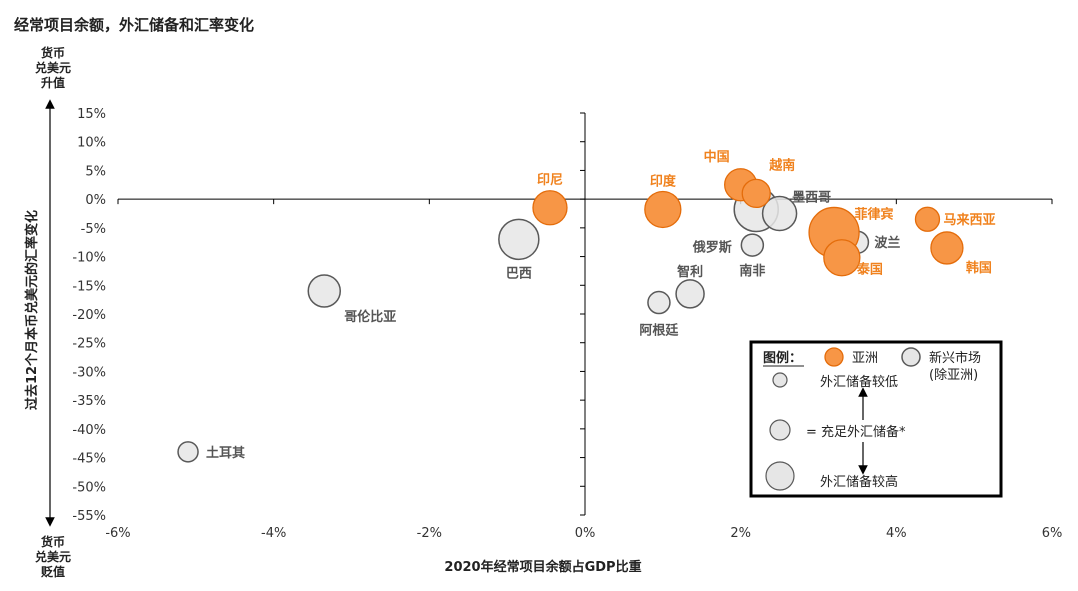 This screenshot has width=1078, height=591. Describe the element at coordinates (93, 229) in the screenshot. I see `y-tick-label: -5%` at that location.